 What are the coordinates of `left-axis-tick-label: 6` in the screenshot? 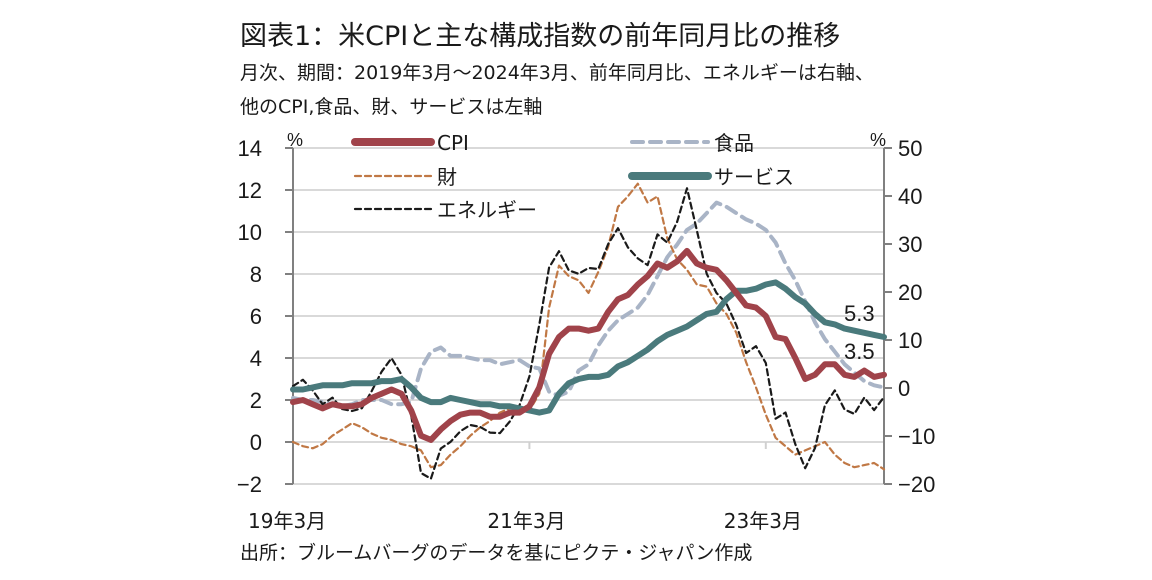 It's located at (256, 316).